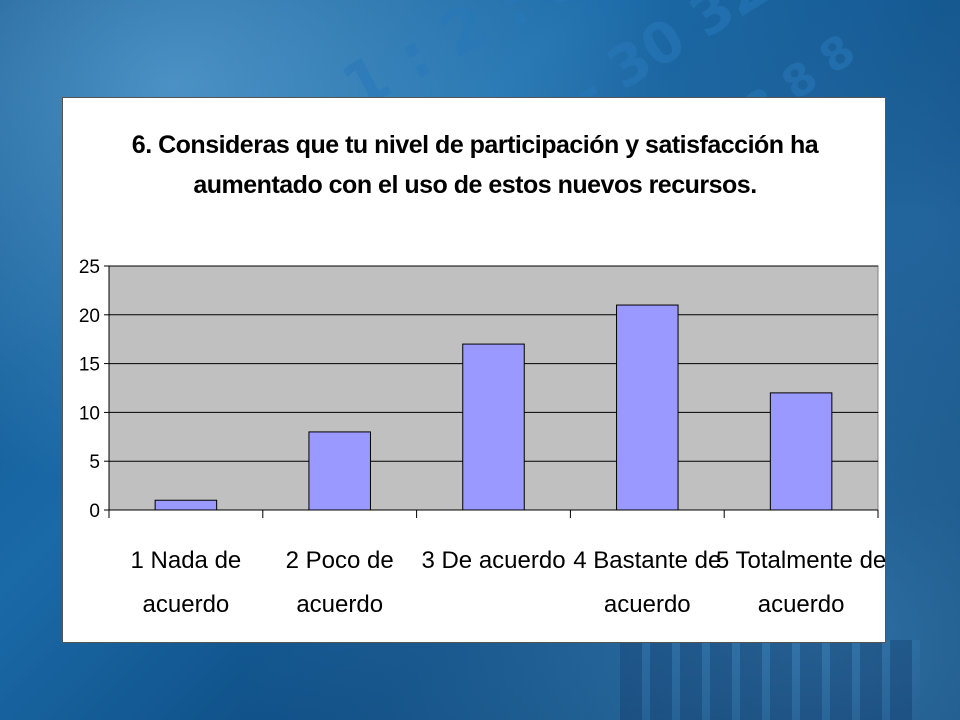 This screenshot has width=960, height=720. What do you see at coordinates (493, 560) in the screenshot?
I see `x-category-label: 3 De acuerdo` at bounding box center [493, 560].